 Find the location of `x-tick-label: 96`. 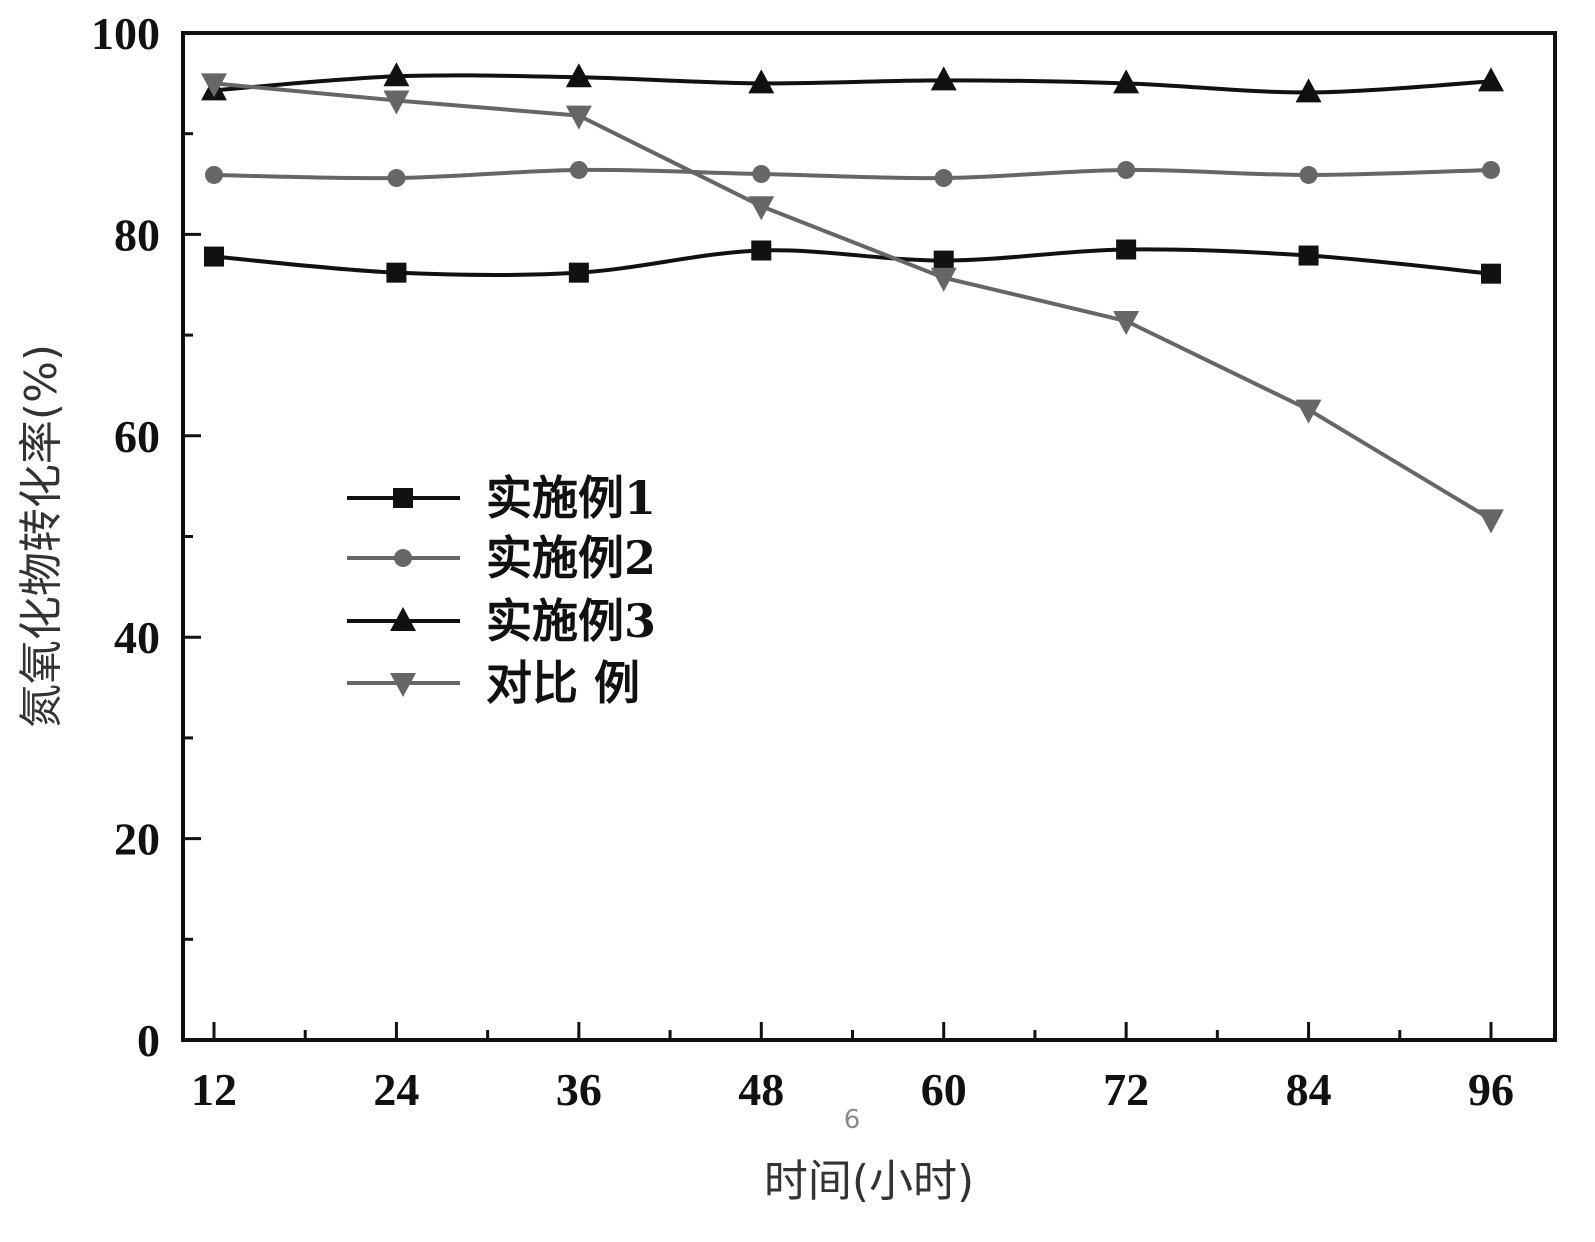

x-tick-label: 96 is located at coordinates (1491, 1089).